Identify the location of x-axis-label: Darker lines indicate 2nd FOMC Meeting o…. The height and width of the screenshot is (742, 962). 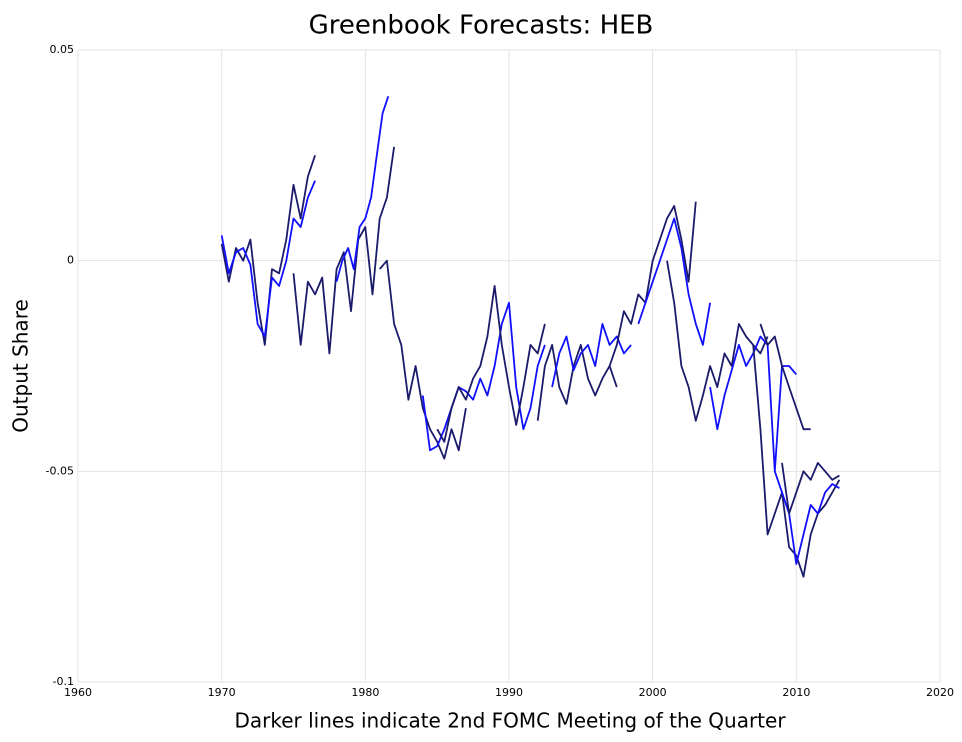
(510, 721).